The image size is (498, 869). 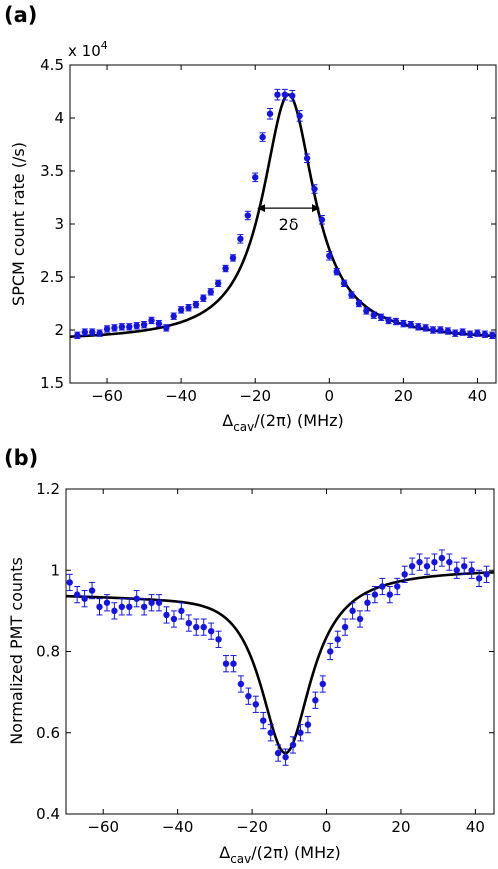 I want to click on panel-a-xtick-label: −40, so click(x=181, y=396).